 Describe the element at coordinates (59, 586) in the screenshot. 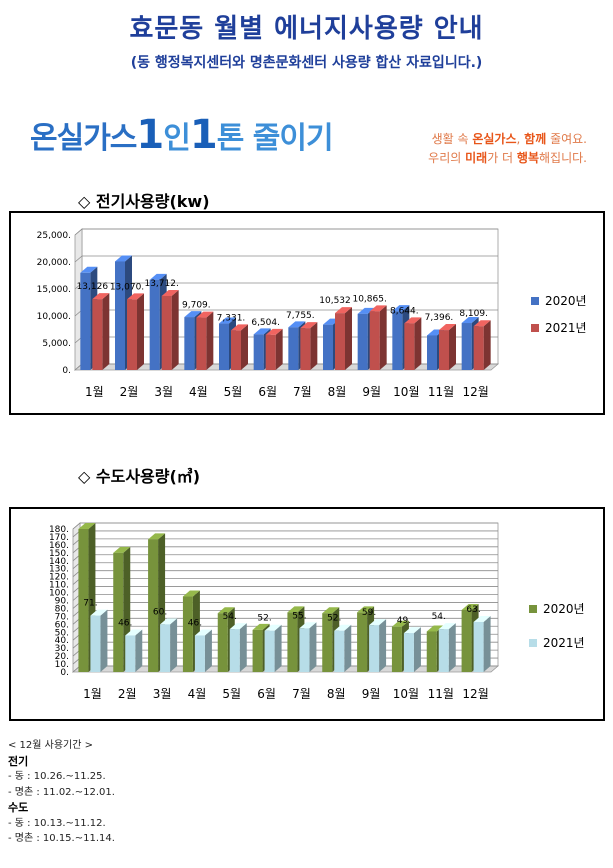

I see `y-tick-label: 110.` at that location.